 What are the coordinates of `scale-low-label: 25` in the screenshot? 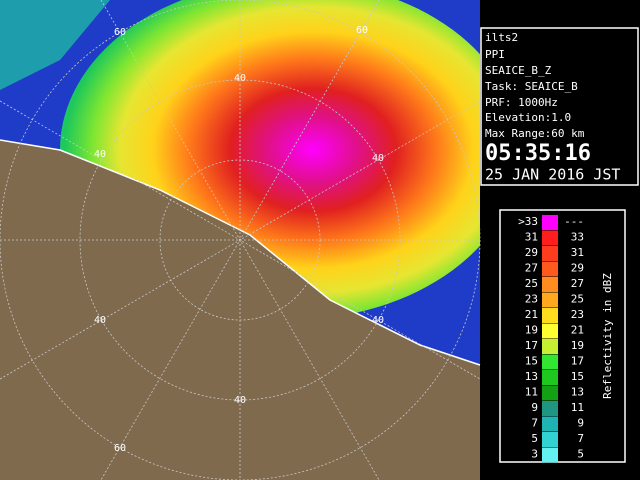 It's located at (531, 283).